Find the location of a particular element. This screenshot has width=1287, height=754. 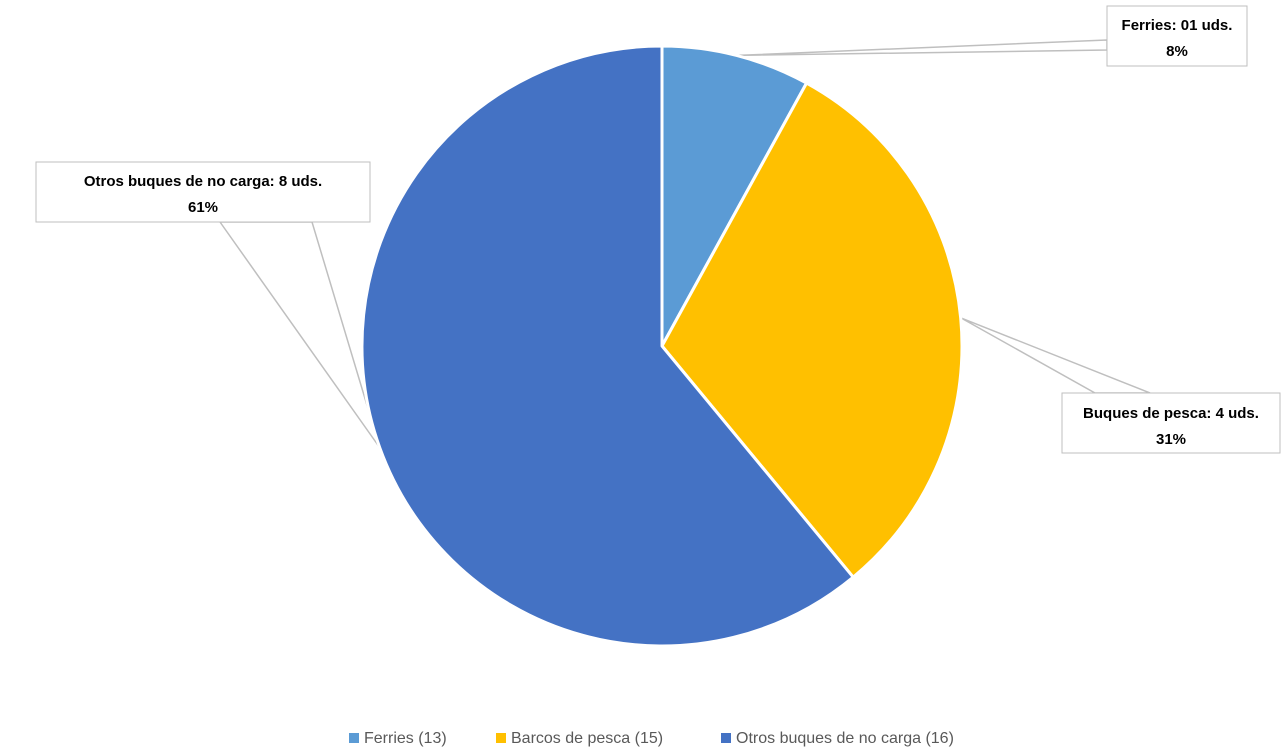

callout-otros-buques: Otros buques de no carga: 8 uds. 61% is located at coordinates (203, 192).